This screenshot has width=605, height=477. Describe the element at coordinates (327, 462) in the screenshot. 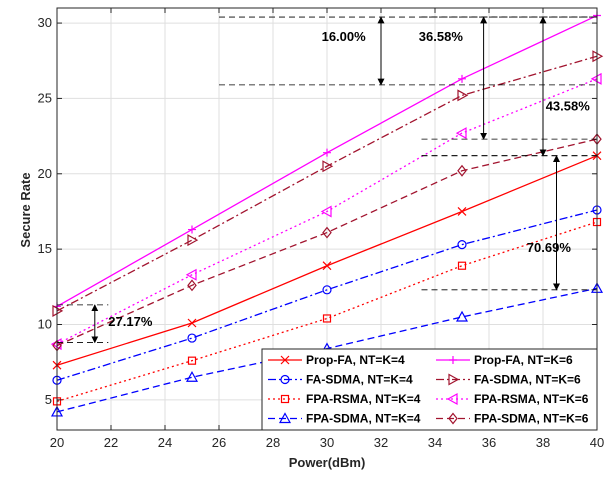

I see `x-axis-title: Power(dBm)` at that location.